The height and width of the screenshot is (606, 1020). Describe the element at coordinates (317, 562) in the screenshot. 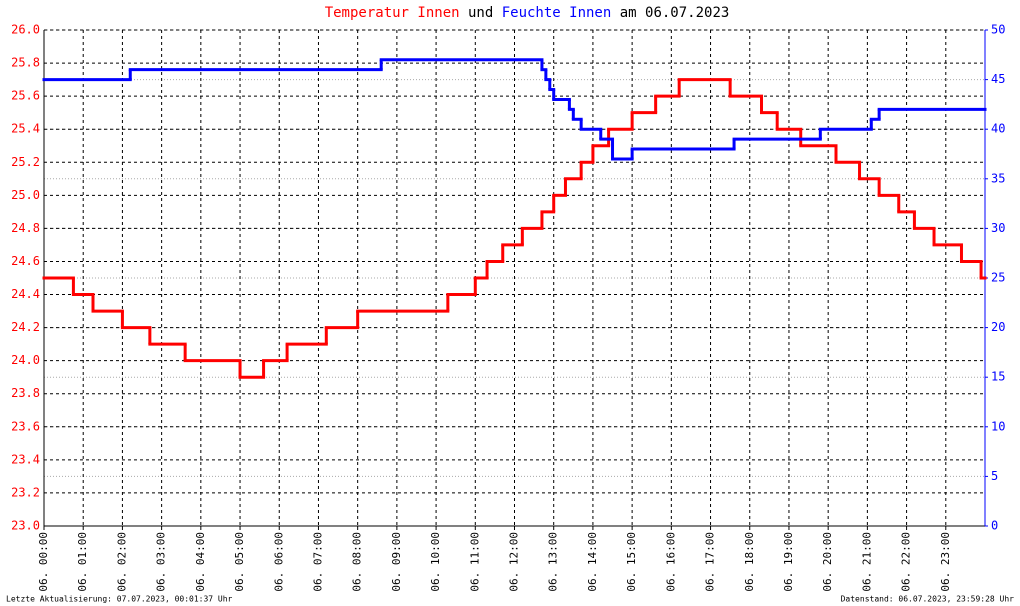

I see `x-tick-label: 06. 07:00` at that location.